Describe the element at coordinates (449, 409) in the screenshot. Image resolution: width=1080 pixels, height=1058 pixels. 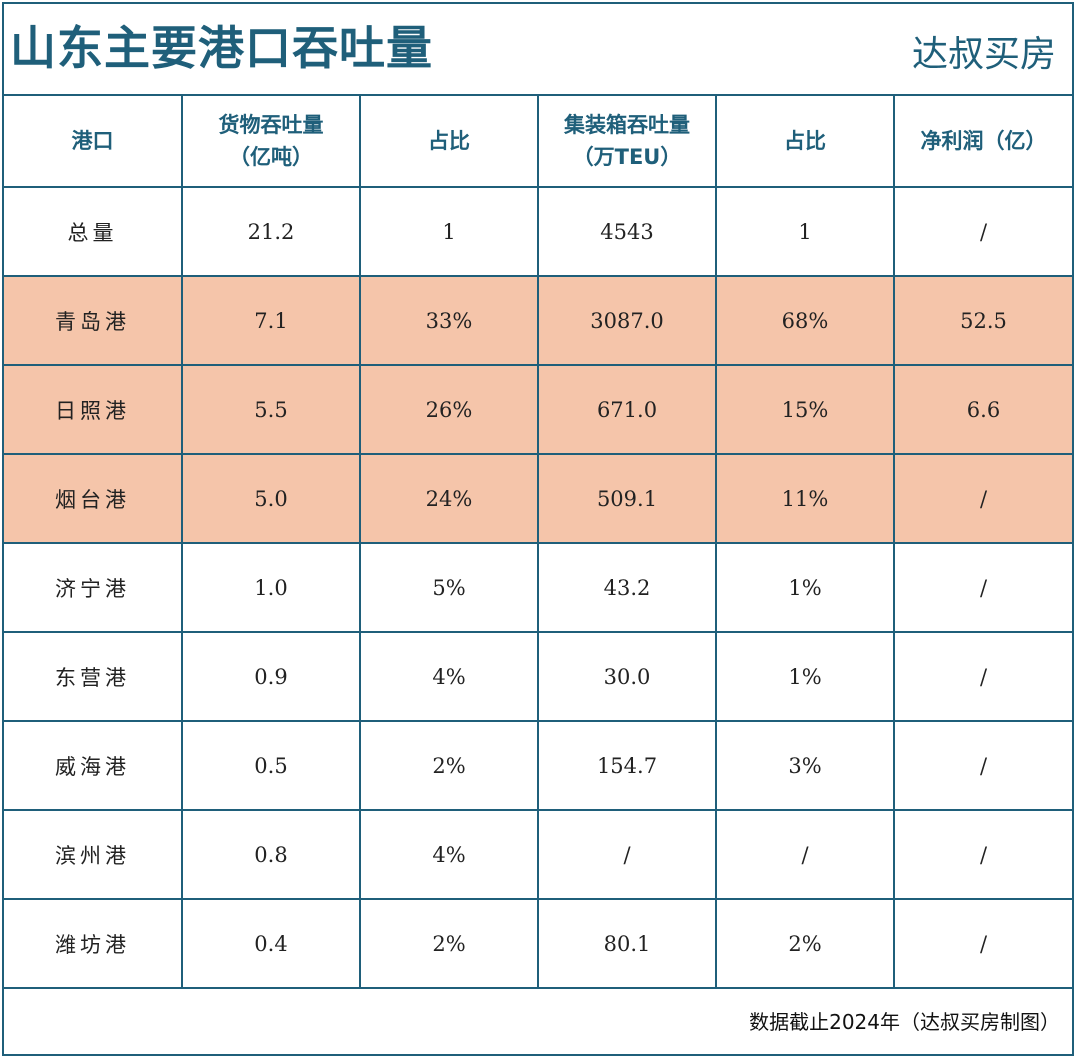
I see `cell-cargo-share: 26%` at that location.